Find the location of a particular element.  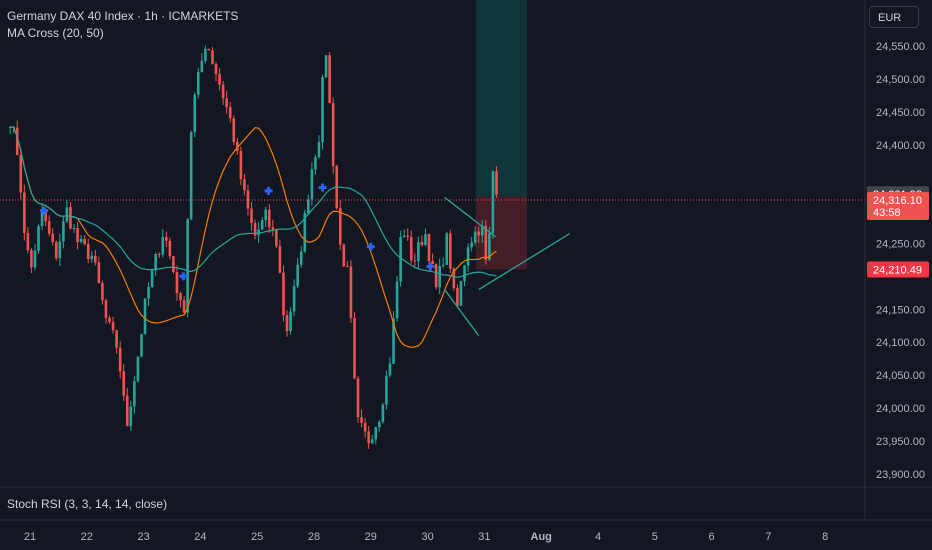

time-tick-label: 29 is located at coordinates (371, 537).